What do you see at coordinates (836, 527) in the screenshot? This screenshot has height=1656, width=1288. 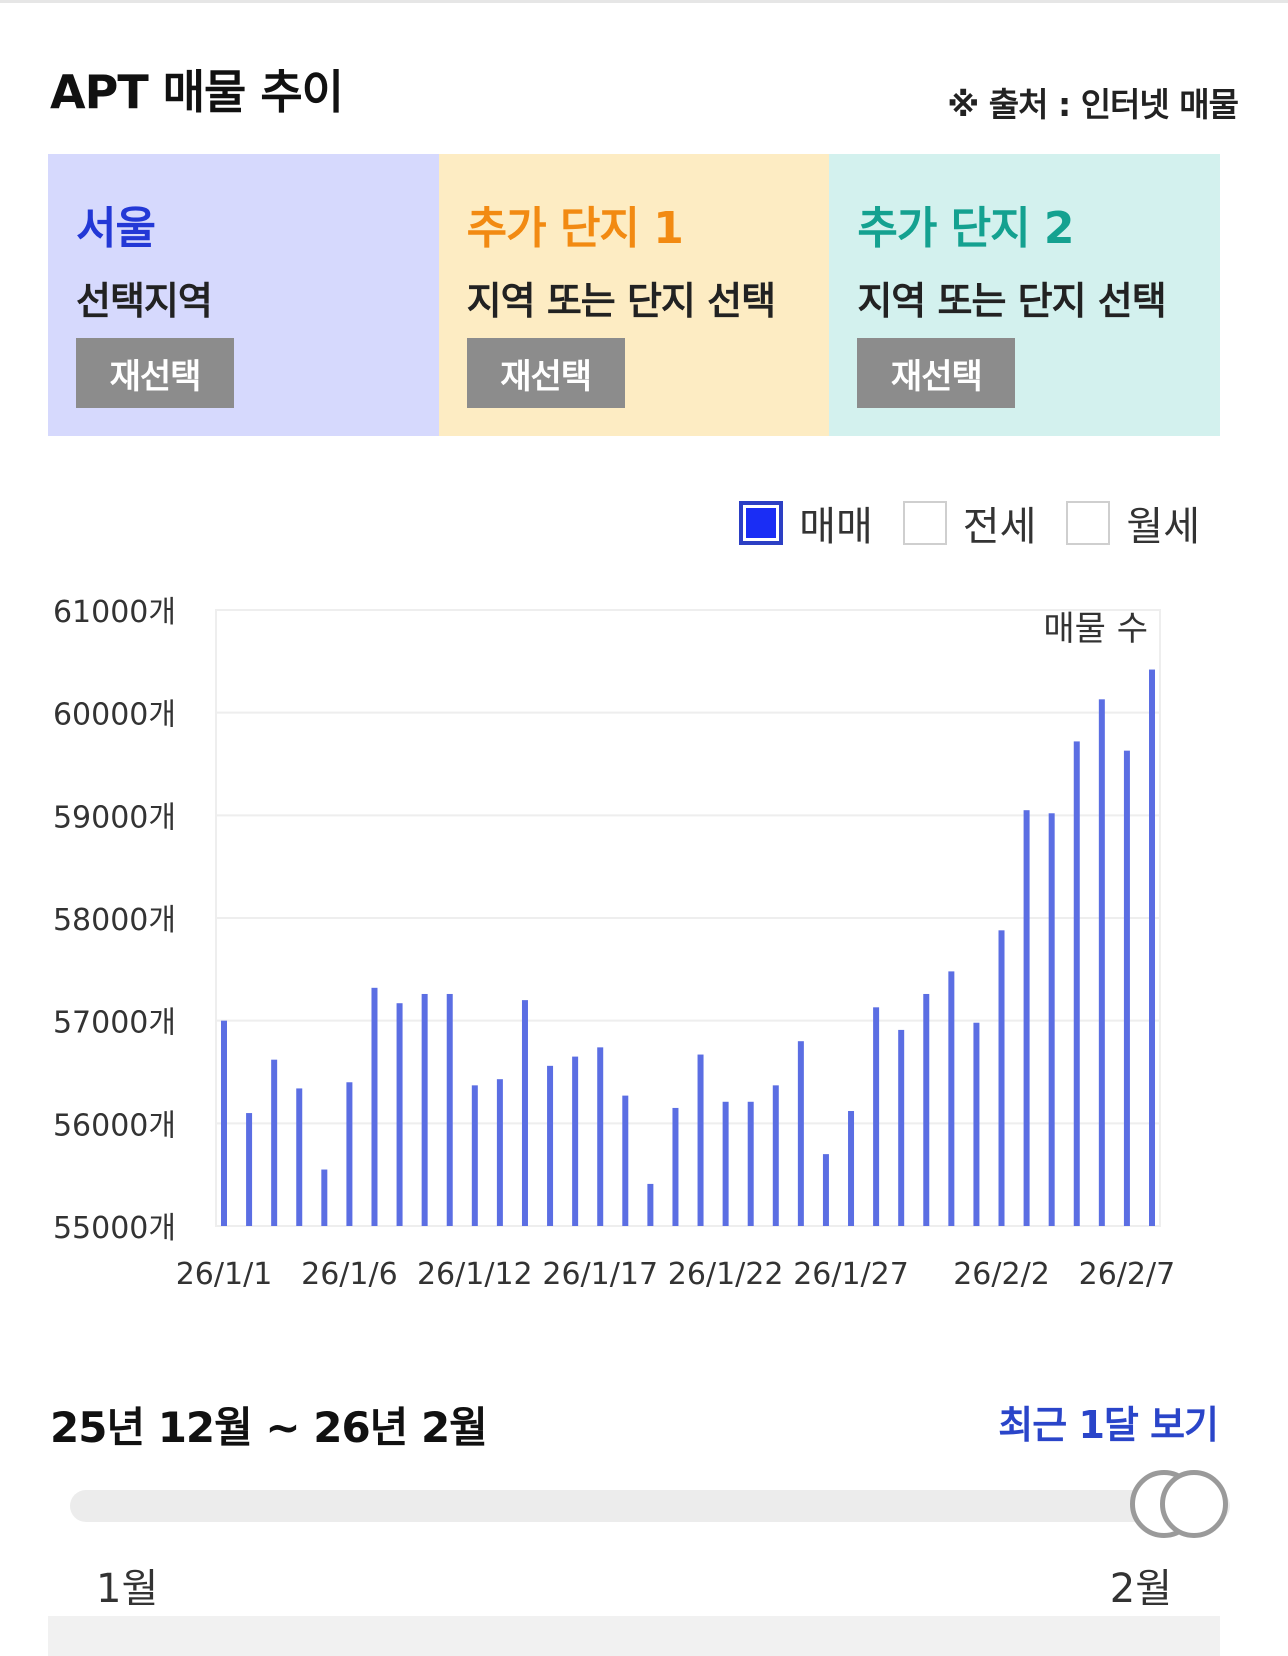 I see `legend-label: 매매` at bounding box center [836, 527].